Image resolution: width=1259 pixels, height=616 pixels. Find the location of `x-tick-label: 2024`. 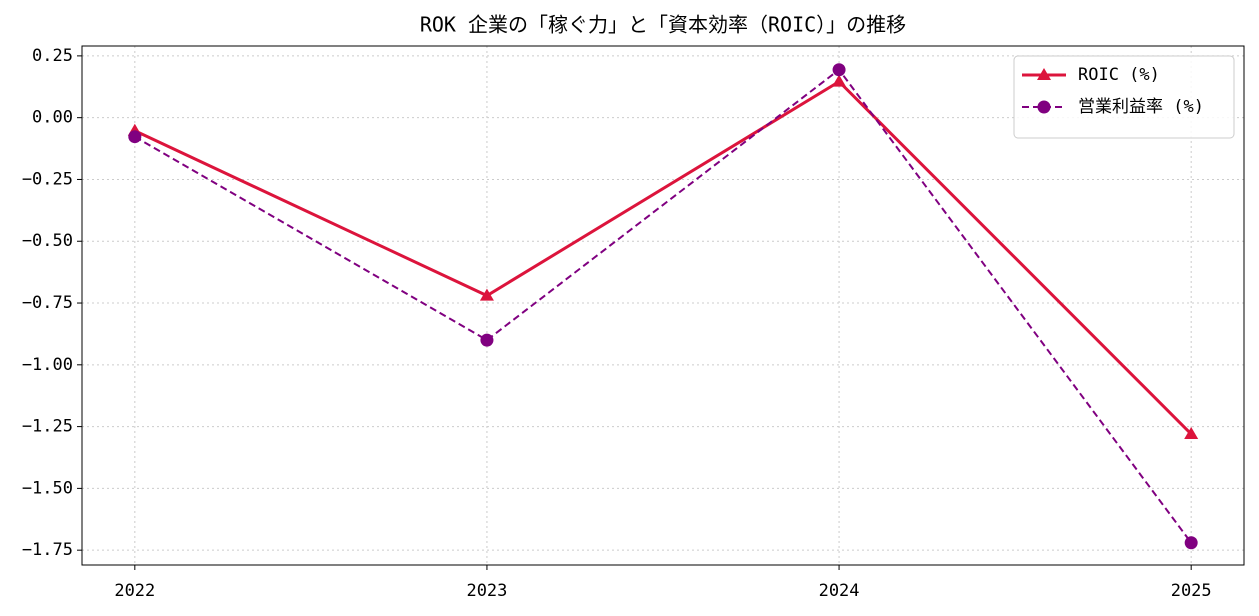

x-tick-label: 2024 is located at coordinates (839, 591).